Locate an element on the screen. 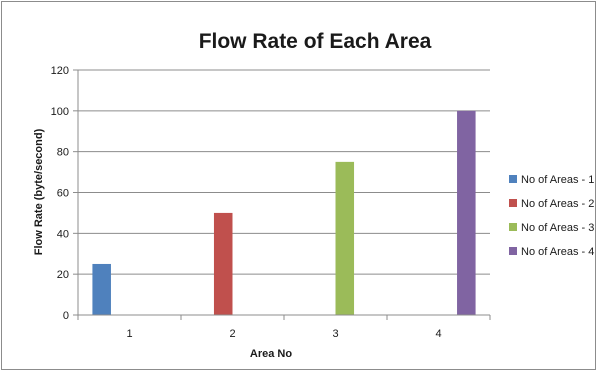 The image size is (599, 373). y-axis-ticks: 0 20 40 60 80 100 120 is located at coordinates (64, 193).